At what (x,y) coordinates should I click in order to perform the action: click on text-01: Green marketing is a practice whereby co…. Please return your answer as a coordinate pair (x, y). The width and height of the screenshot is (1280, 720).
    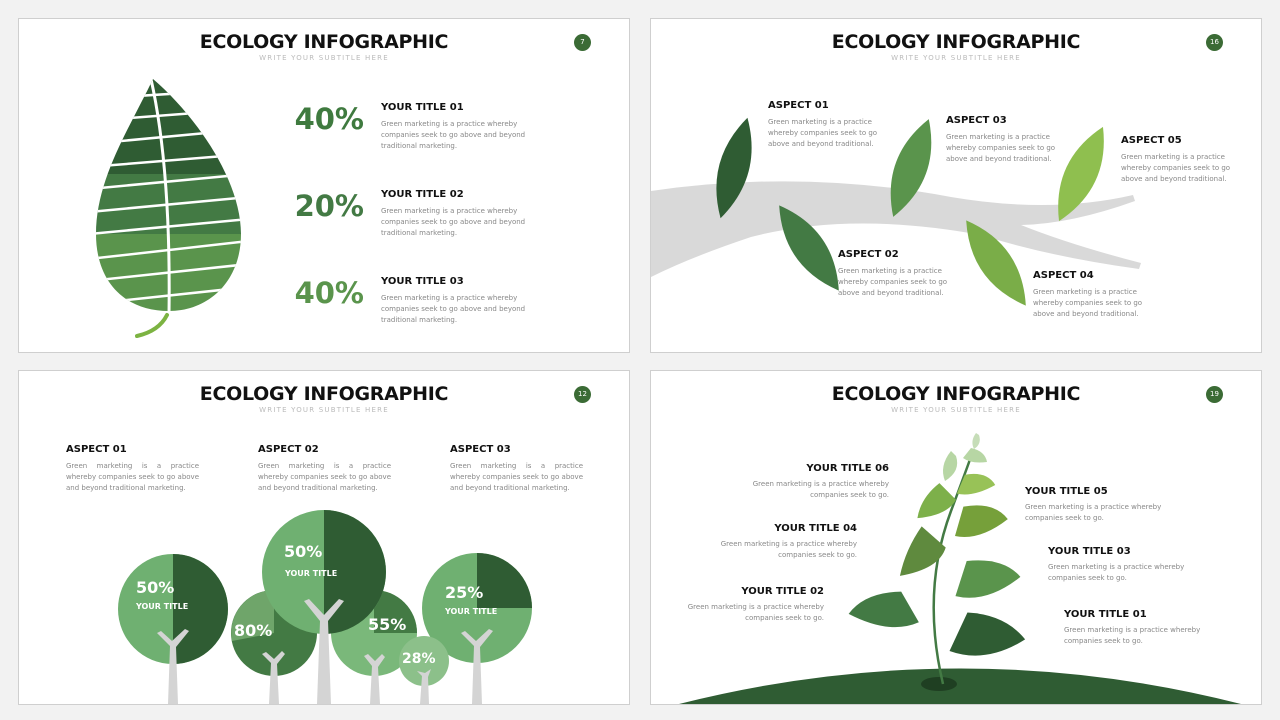
    Looking at the image, I should click on (1132, 635).